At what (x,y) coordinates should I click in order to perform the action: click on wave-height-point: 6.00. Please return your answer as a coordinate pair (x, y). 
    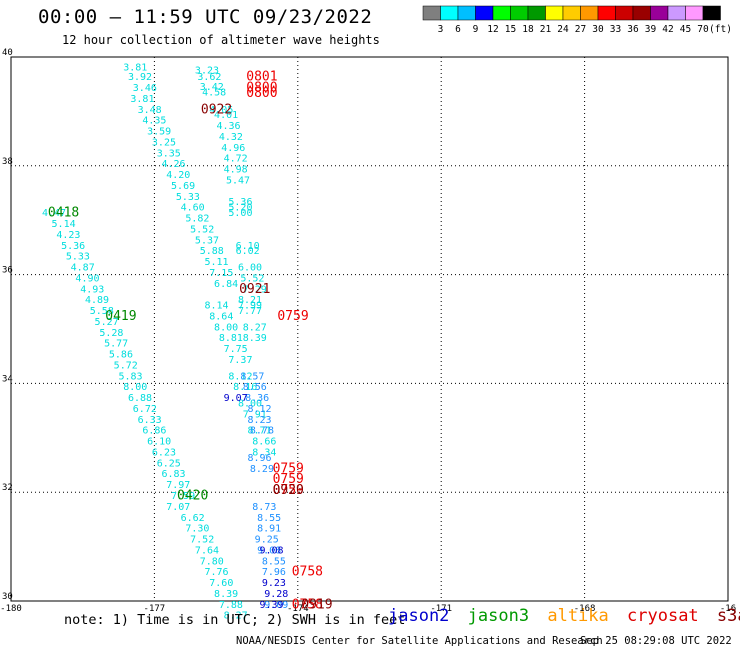
    Looking at the image, I should click on (250, 268).